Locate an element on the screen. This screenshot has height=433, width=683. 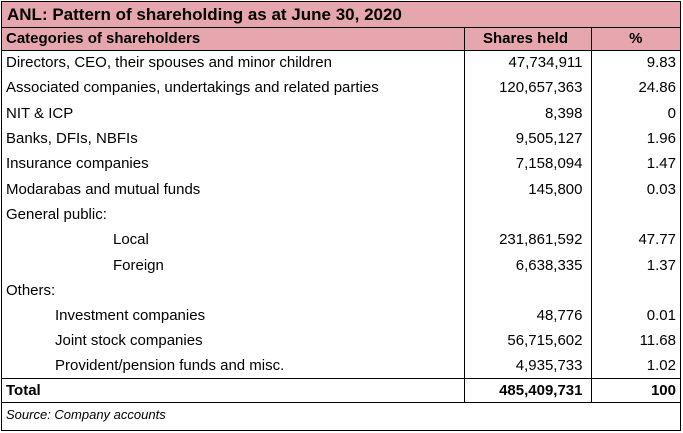
row-shares: 48,776 is located at coordinates (527, 315).